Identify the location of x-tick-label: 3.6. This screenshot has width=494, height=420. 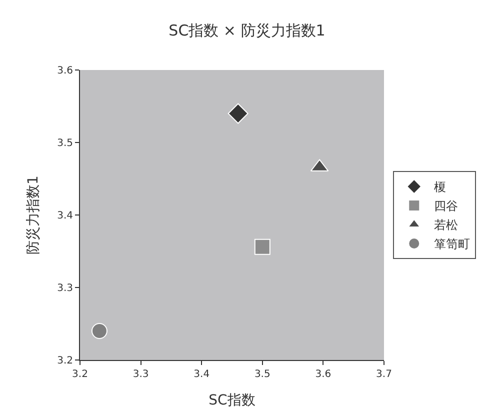
(323, 374).